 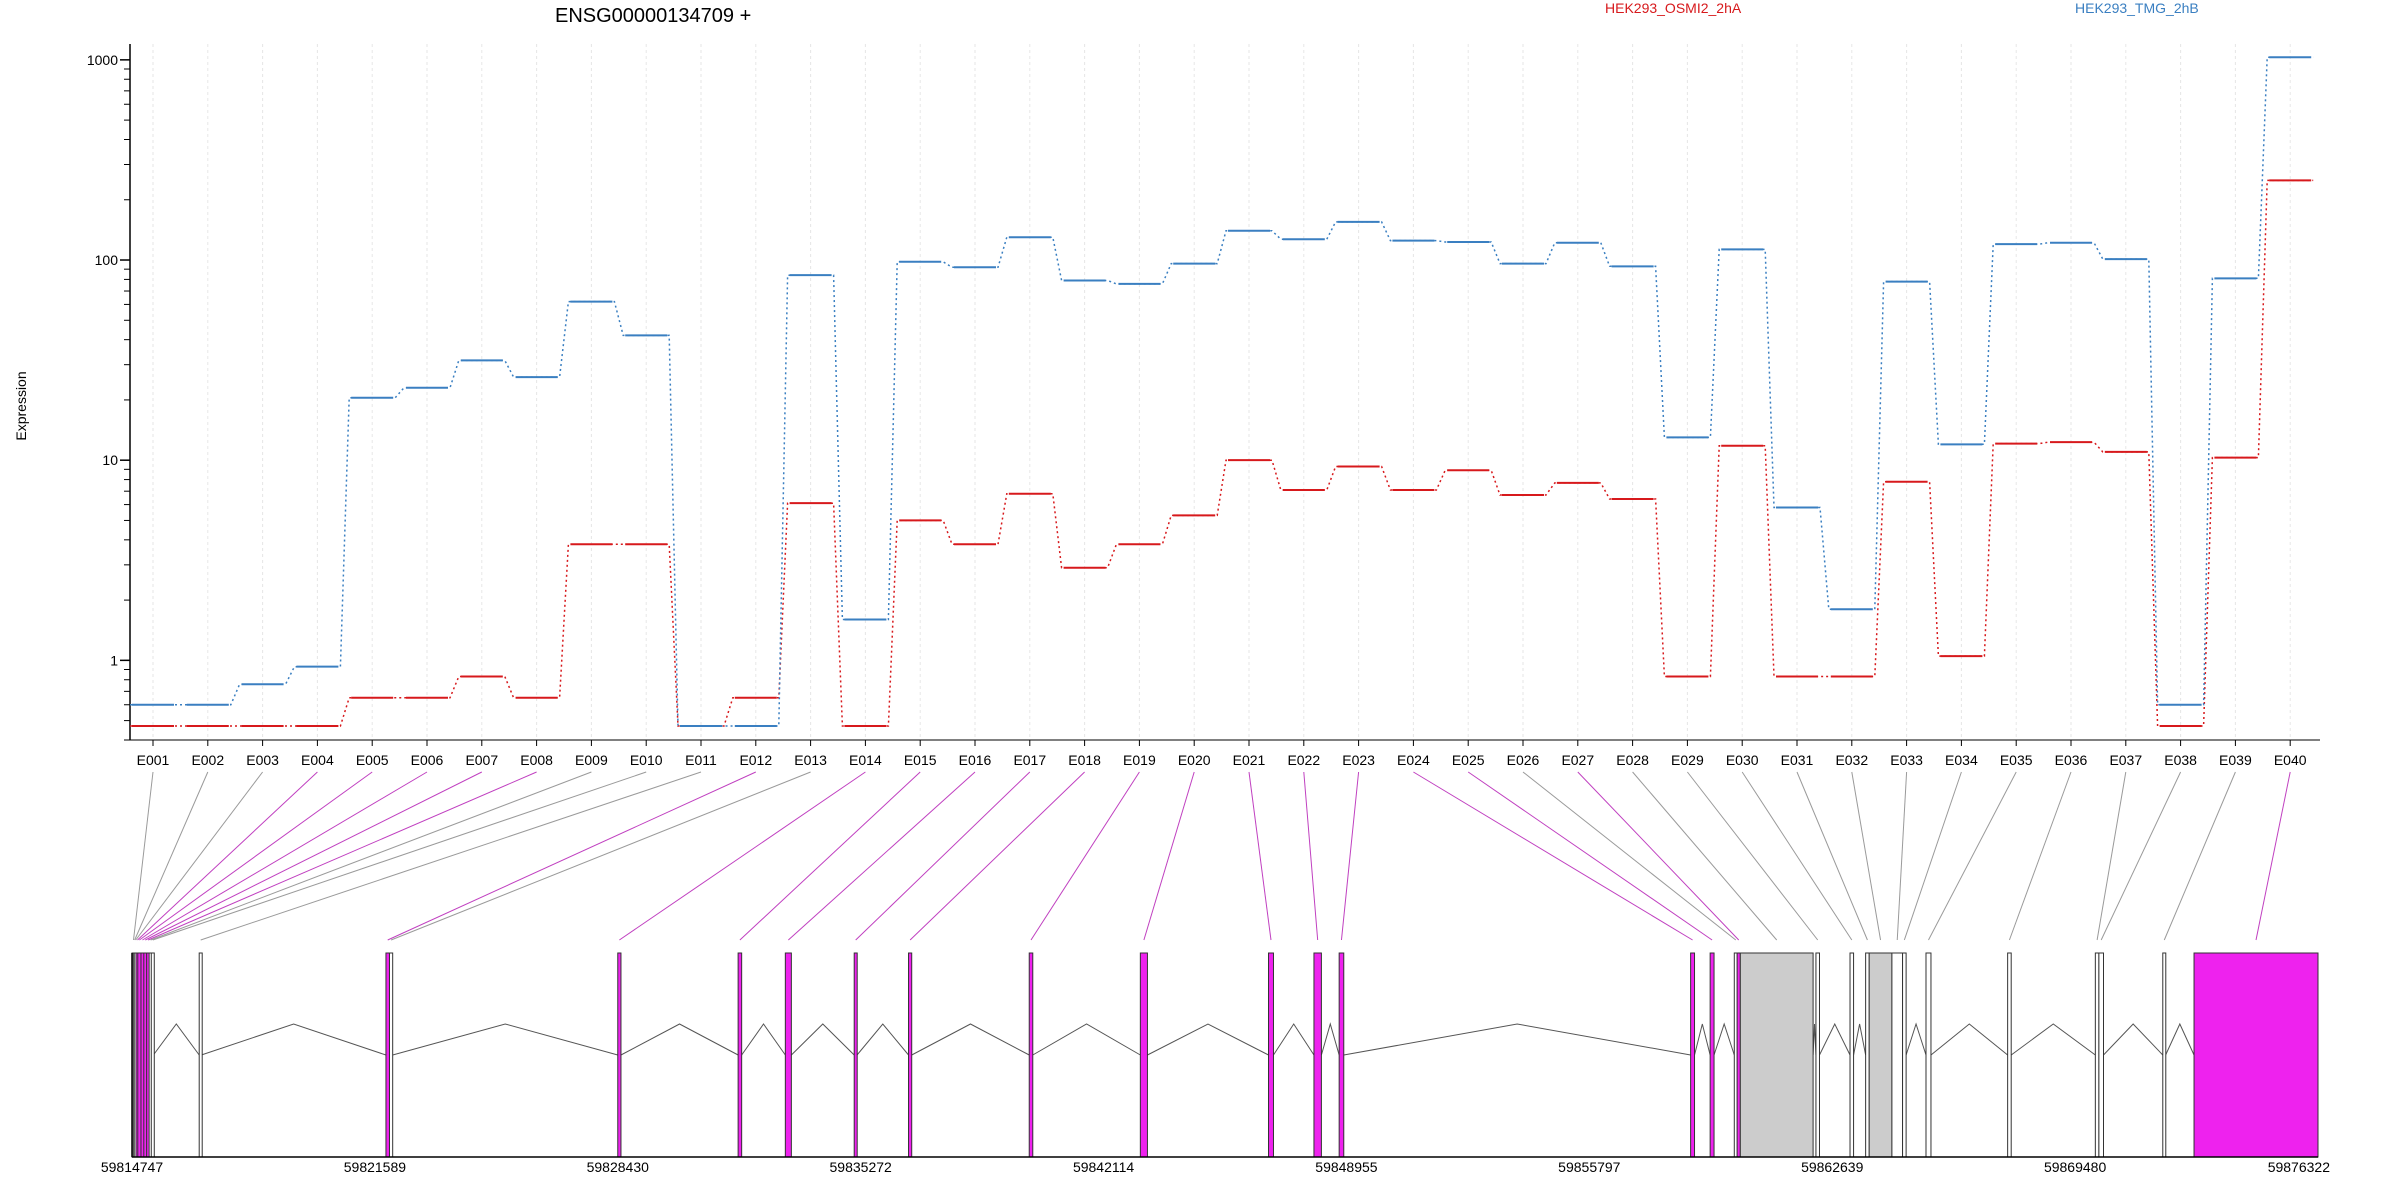 I want to click on x-tick-label: E027, so click(x=1577, y=760).